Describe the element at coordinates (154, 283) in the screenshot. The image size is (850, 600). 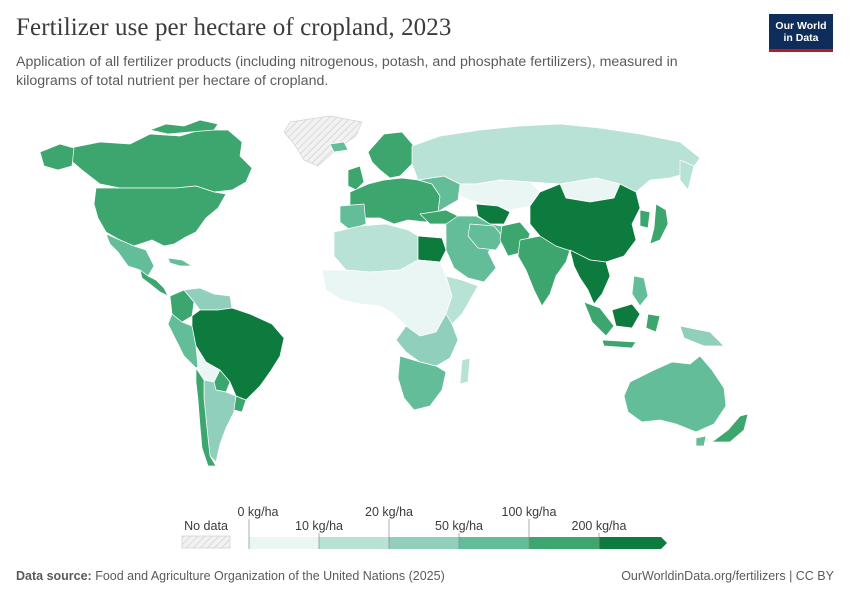
I see `region-central-america` at that location.